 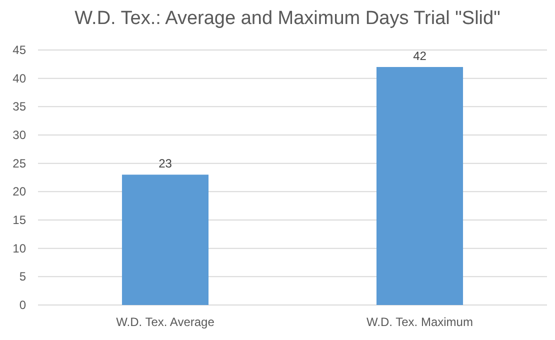 What do you see at coordinates (19, 163) in the screenshot?
I see `y-tick-label: 25` at bounding box center [19, 163].